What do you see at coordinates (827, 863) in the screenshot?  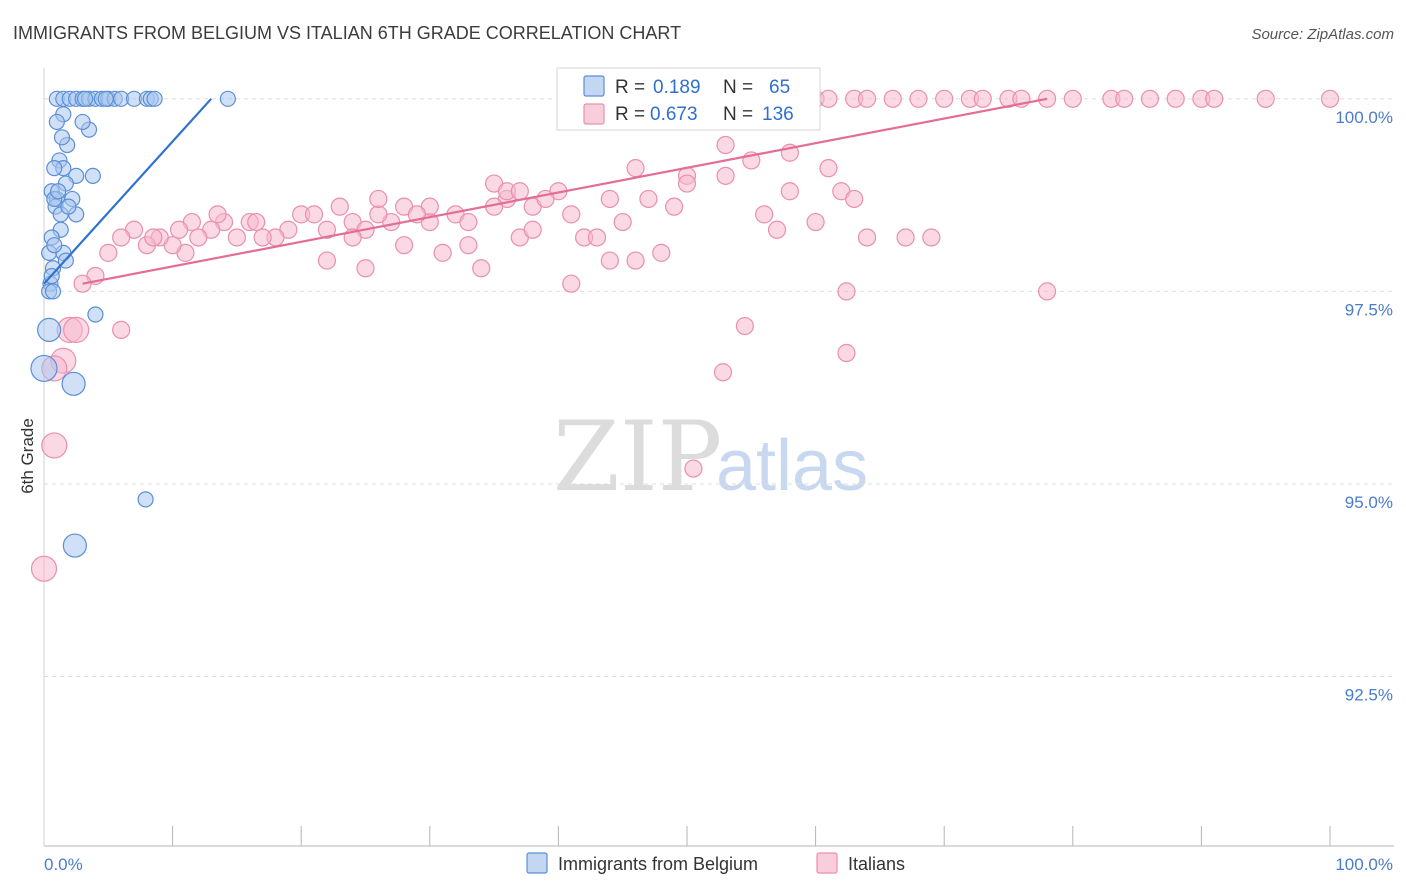 I see `legend-swatch-italians-bottom` at bounding box center [827, 863].